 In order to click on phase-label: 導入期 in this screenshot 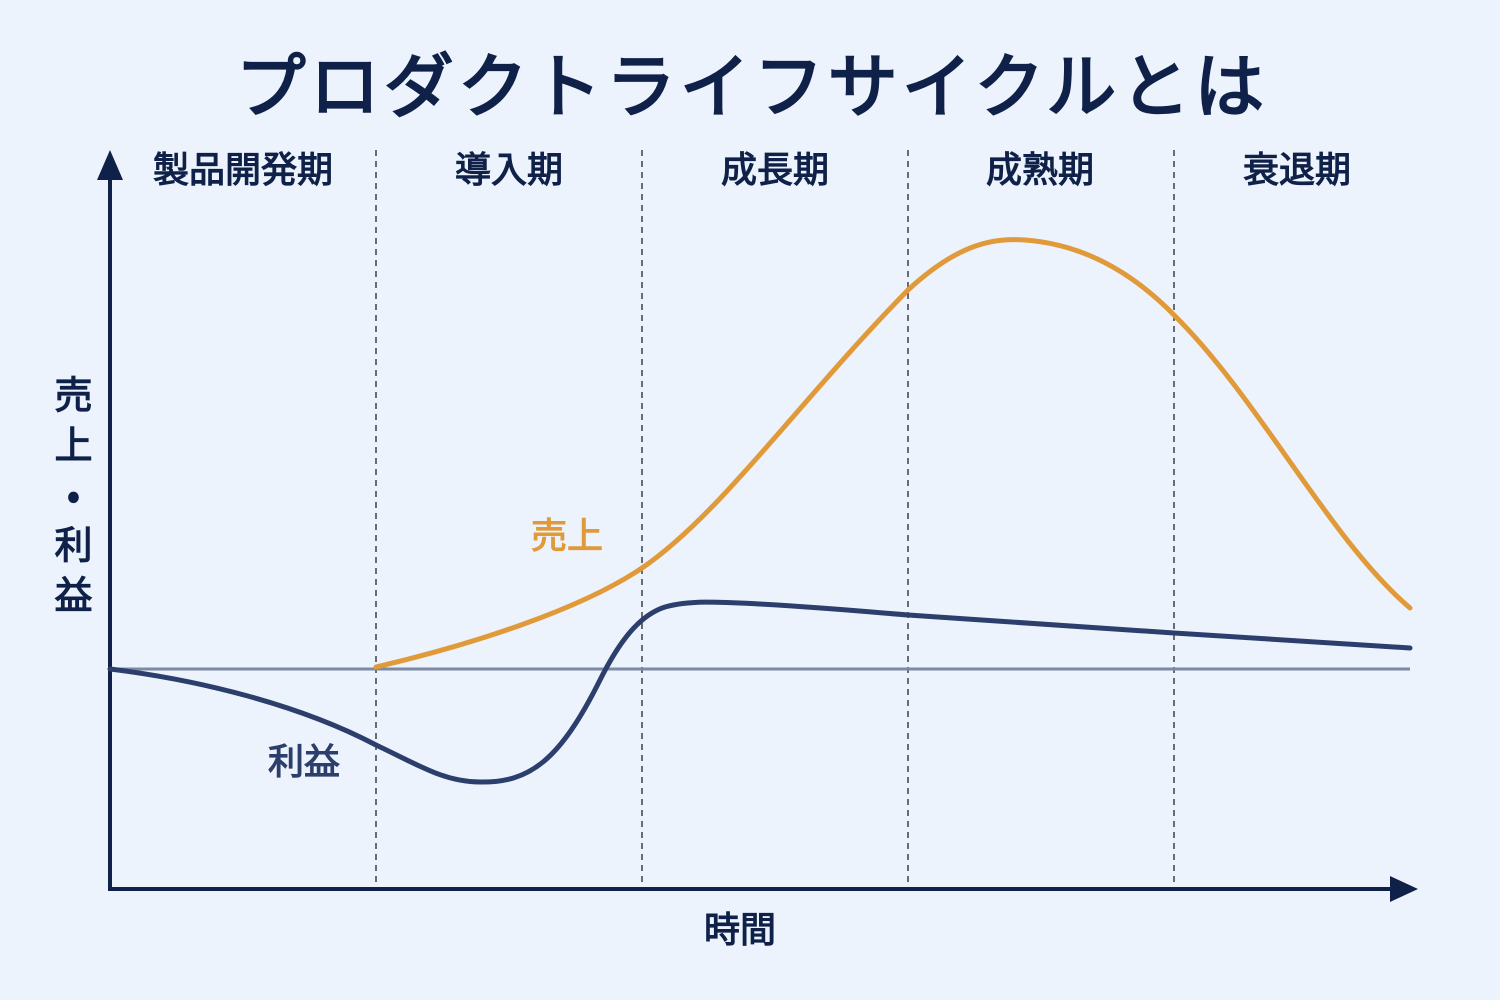, I will do `click(509, 170)`.